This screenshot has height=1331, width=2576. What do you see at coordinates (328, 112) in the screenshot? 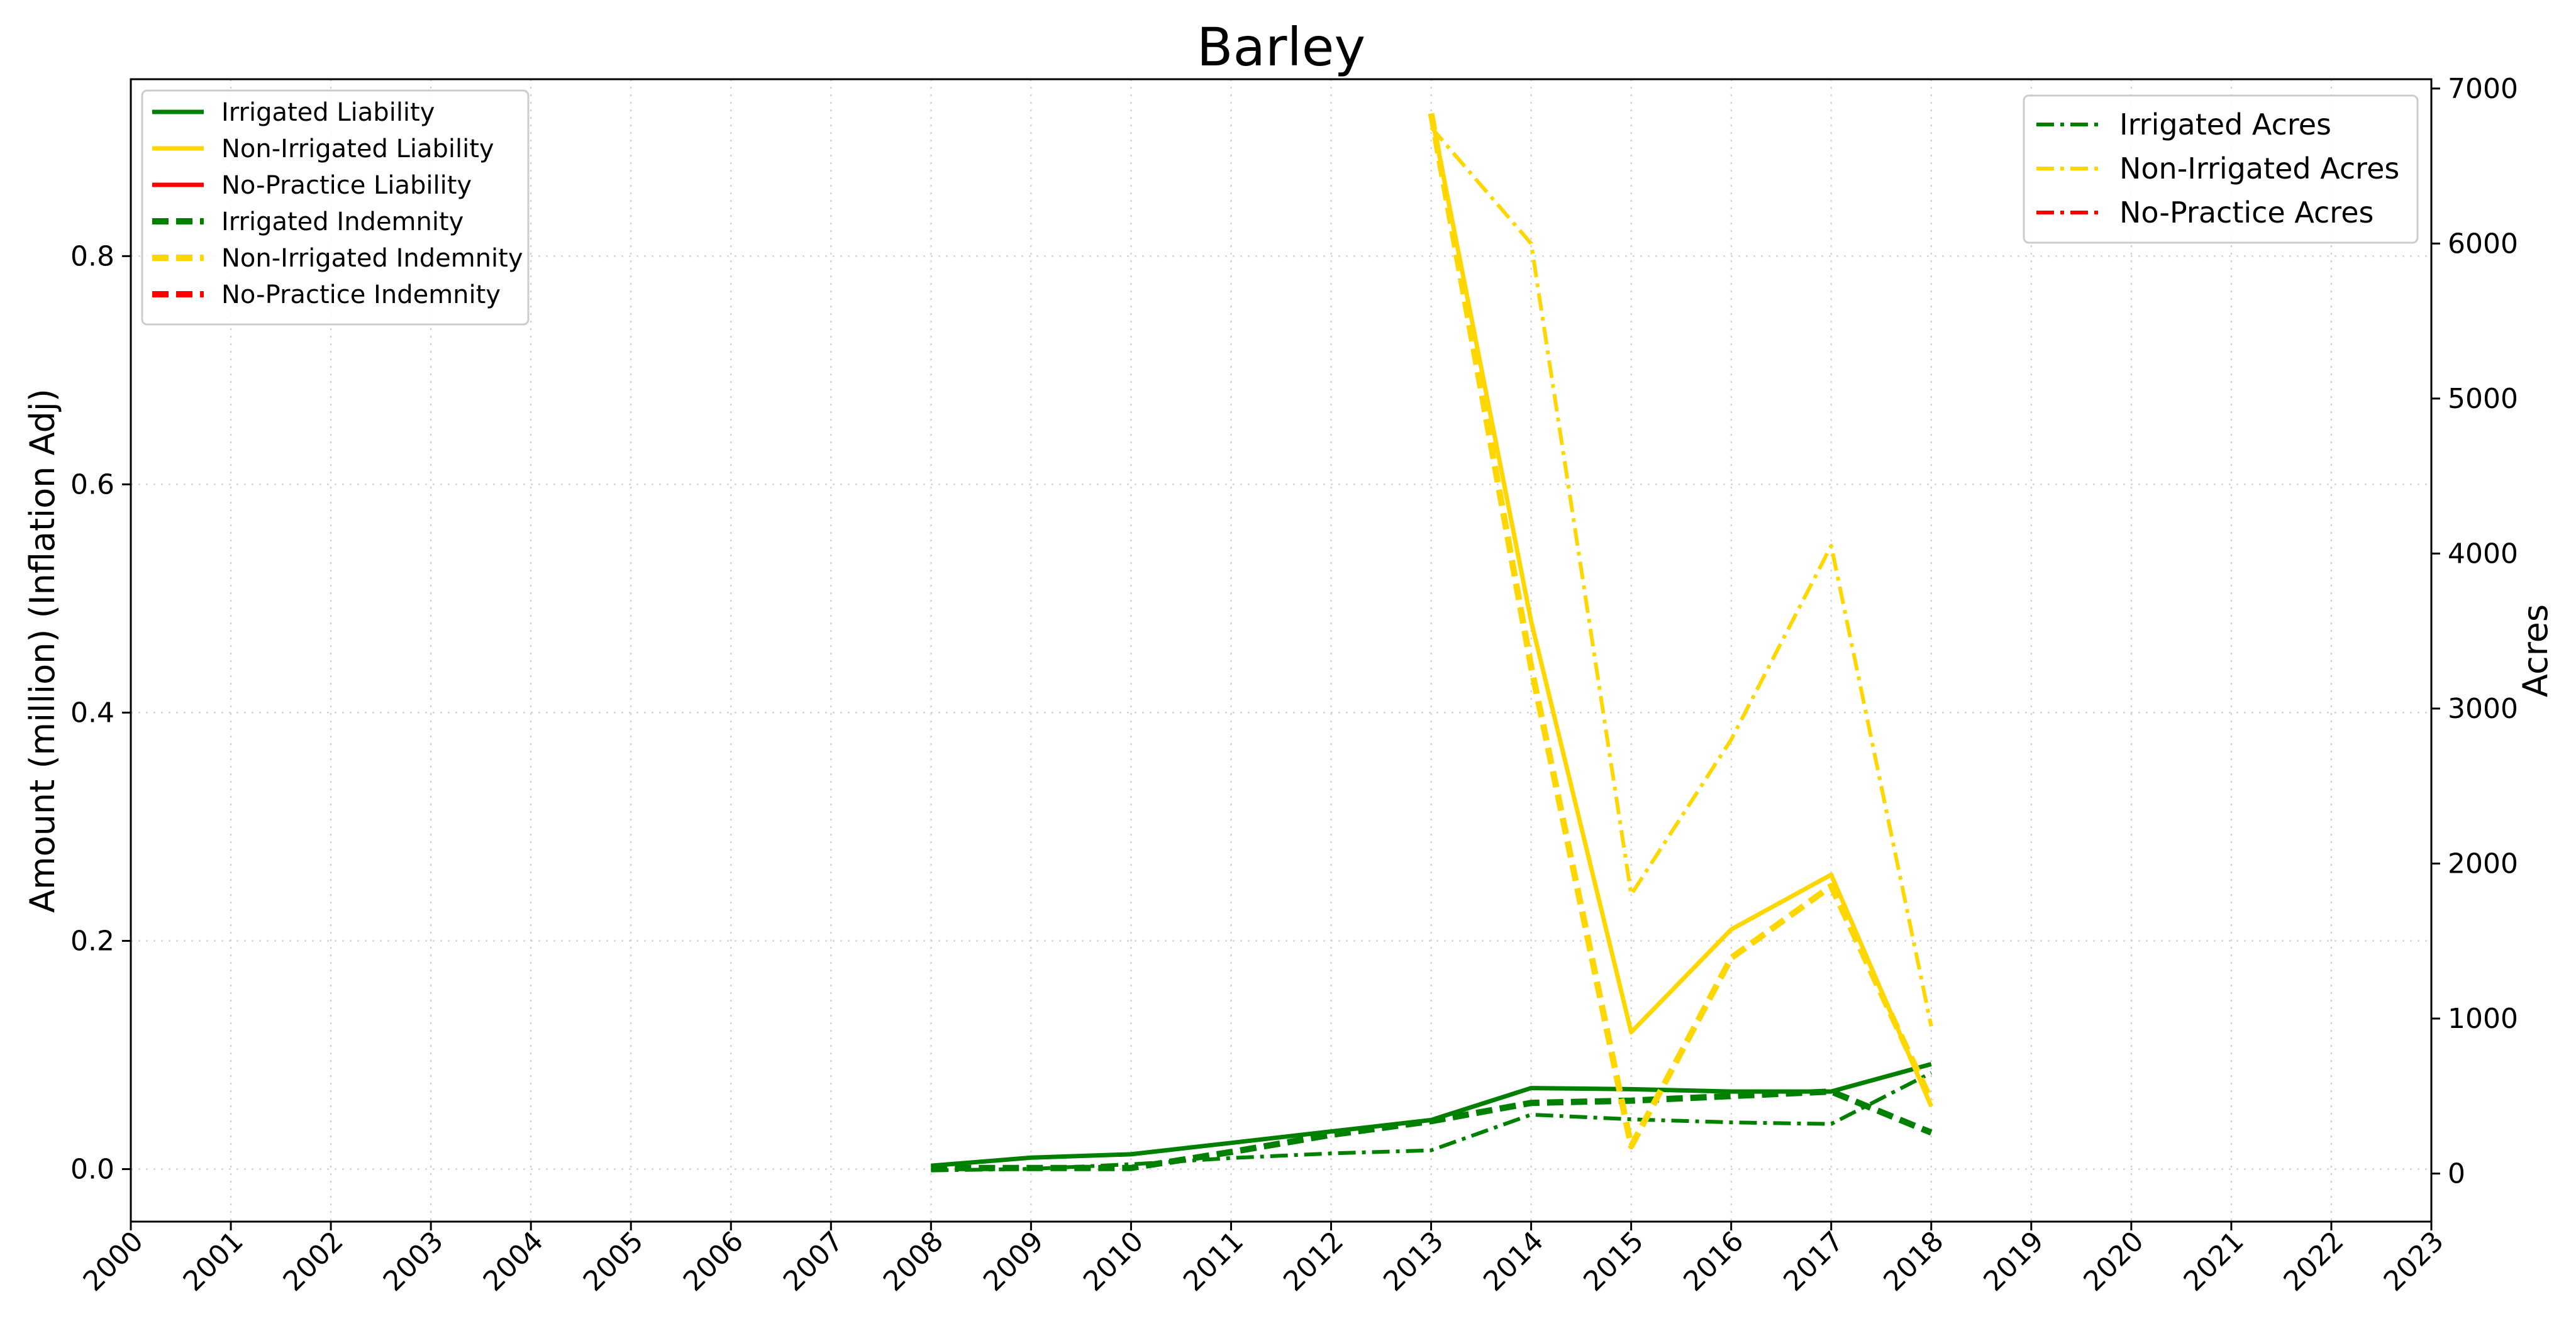
I see `legend-left-label: Irrigated Liability` at bounding box center [328, 112].